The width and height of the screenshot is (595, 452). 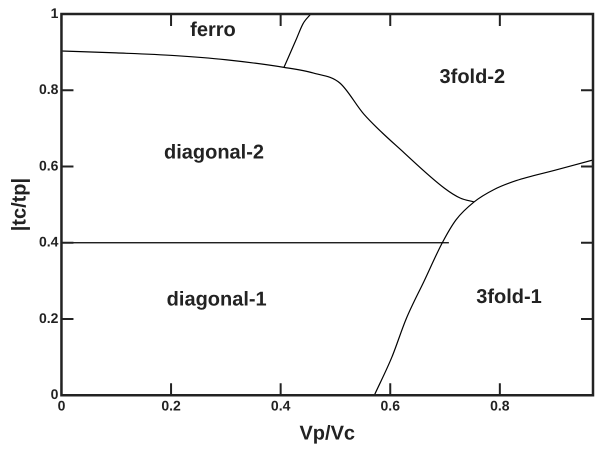 I want to click on y-tick-label: 0.6, so click(x=48, y=165).